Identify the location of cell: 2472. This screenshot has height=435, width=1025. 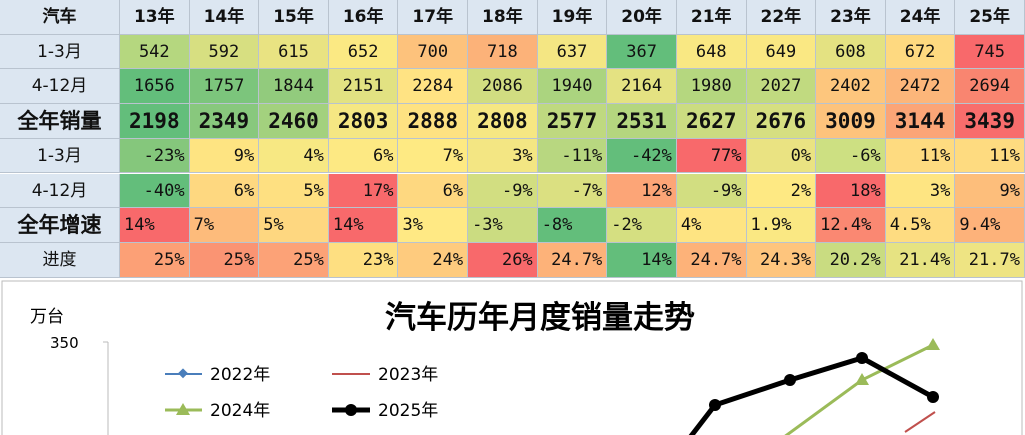
(920, 87).